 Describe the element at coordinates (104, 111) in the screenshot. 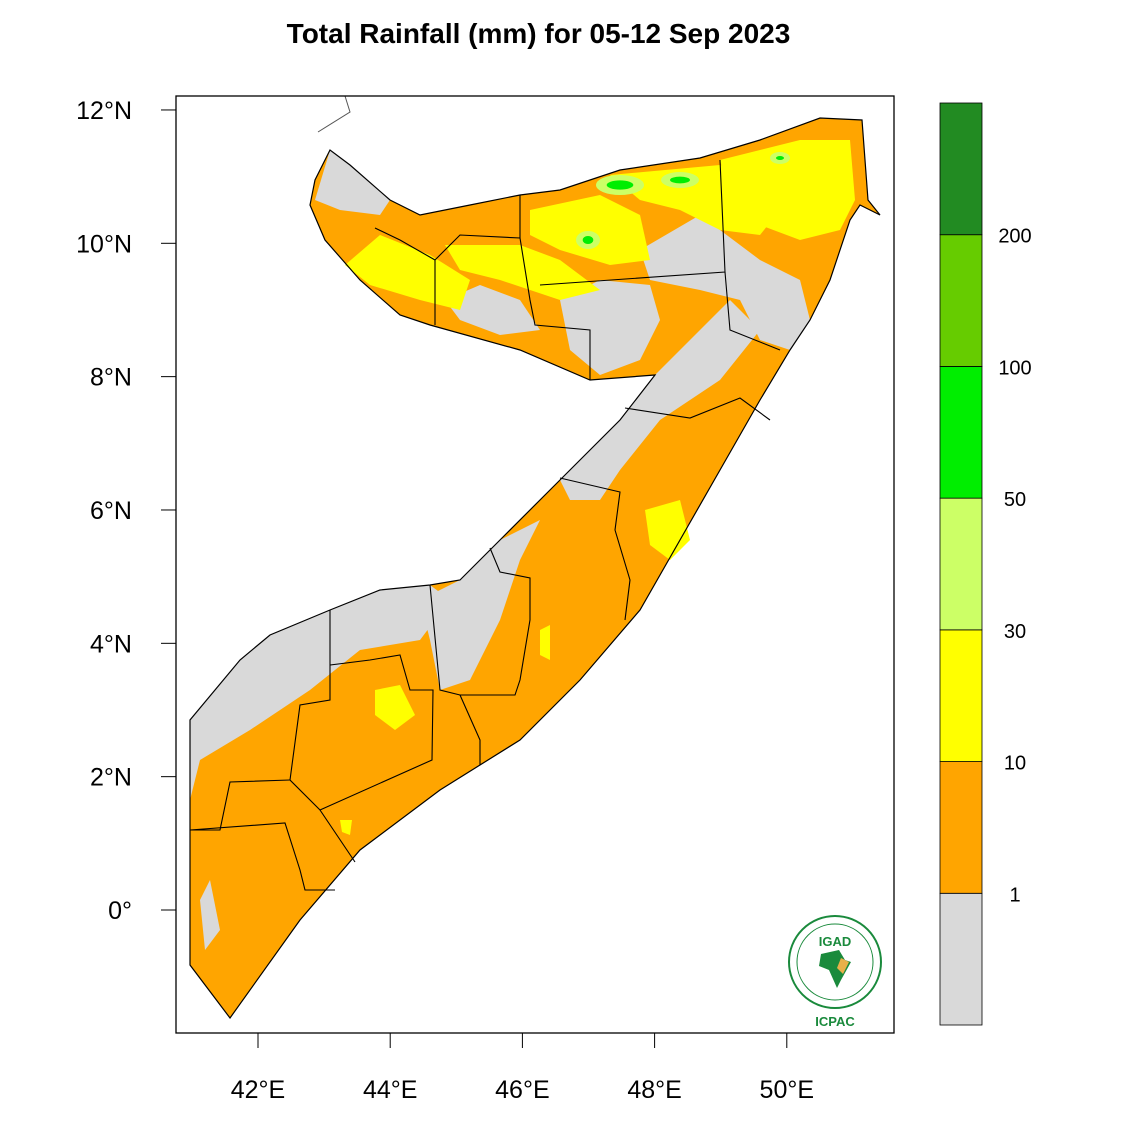

I see `lat-tick-label: 12°N` at that location.